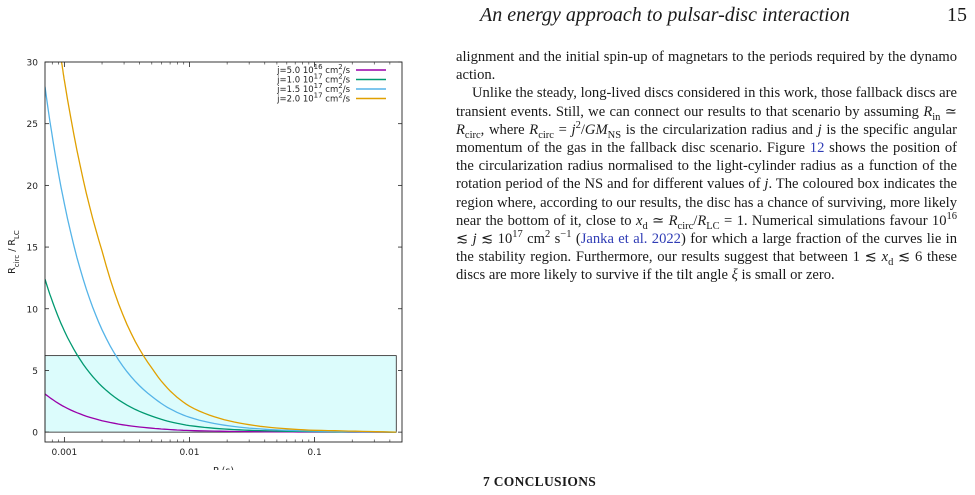 The height and width of the screenshot is (495, 975). What do you see at coordinates (33, 187) in the screenshot?
I see `y-tick-label: 20` at bounding box center [33, 187].